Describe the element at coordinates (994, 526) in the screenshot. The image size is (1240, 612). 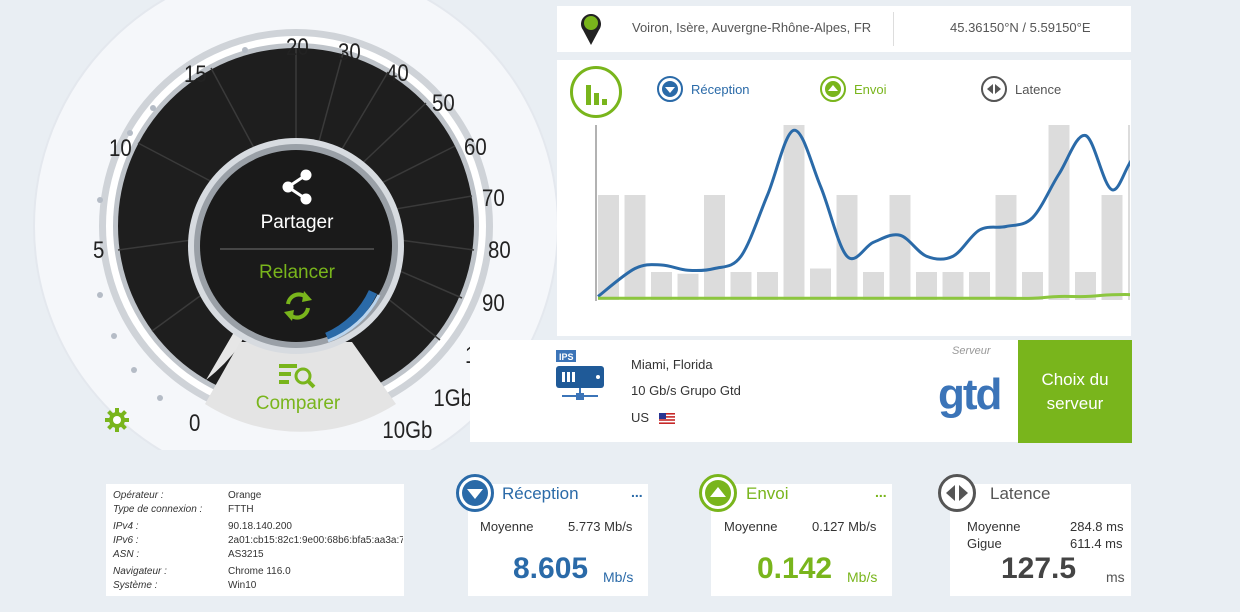
I see `latence-avg-label: Moyenne` at that location.